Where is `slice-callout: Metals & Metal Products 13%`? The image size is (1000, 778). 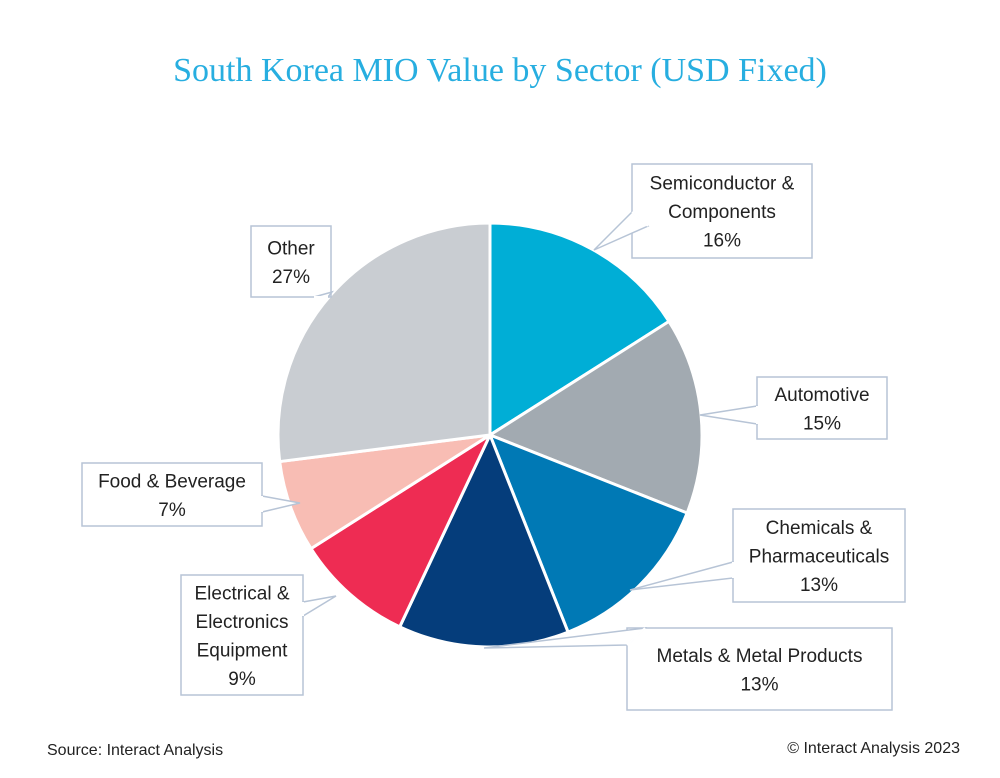
slice-callout: Metals & Metal Products 13% is located at coordinates (688, 668).